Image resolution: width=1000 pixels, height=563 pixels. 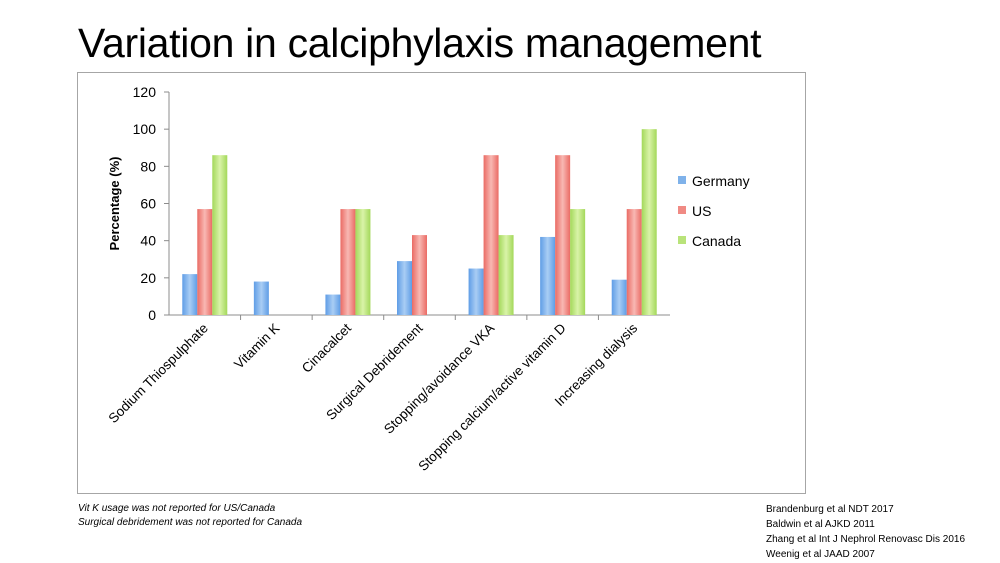 I want to click on y-tick-label: 80, so click(x=148, y=166).